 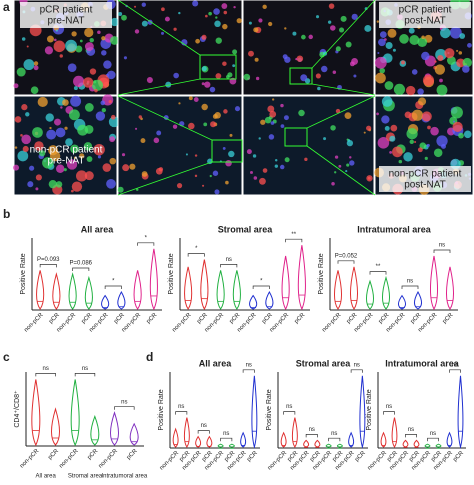 I want to click on caption-bg, so click(x=425, y=15).